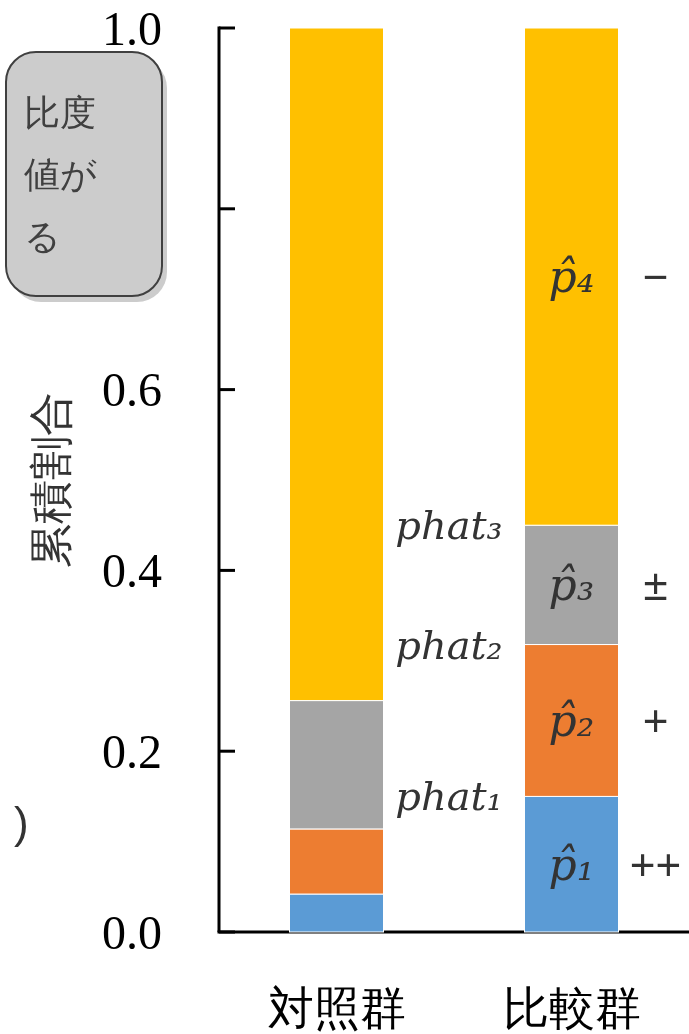 The width and height of the screenshot is (689, 1034). Describe the element at coordinates (571, 864) in the screenshot. I see `data-label: p̂₁` at that location.